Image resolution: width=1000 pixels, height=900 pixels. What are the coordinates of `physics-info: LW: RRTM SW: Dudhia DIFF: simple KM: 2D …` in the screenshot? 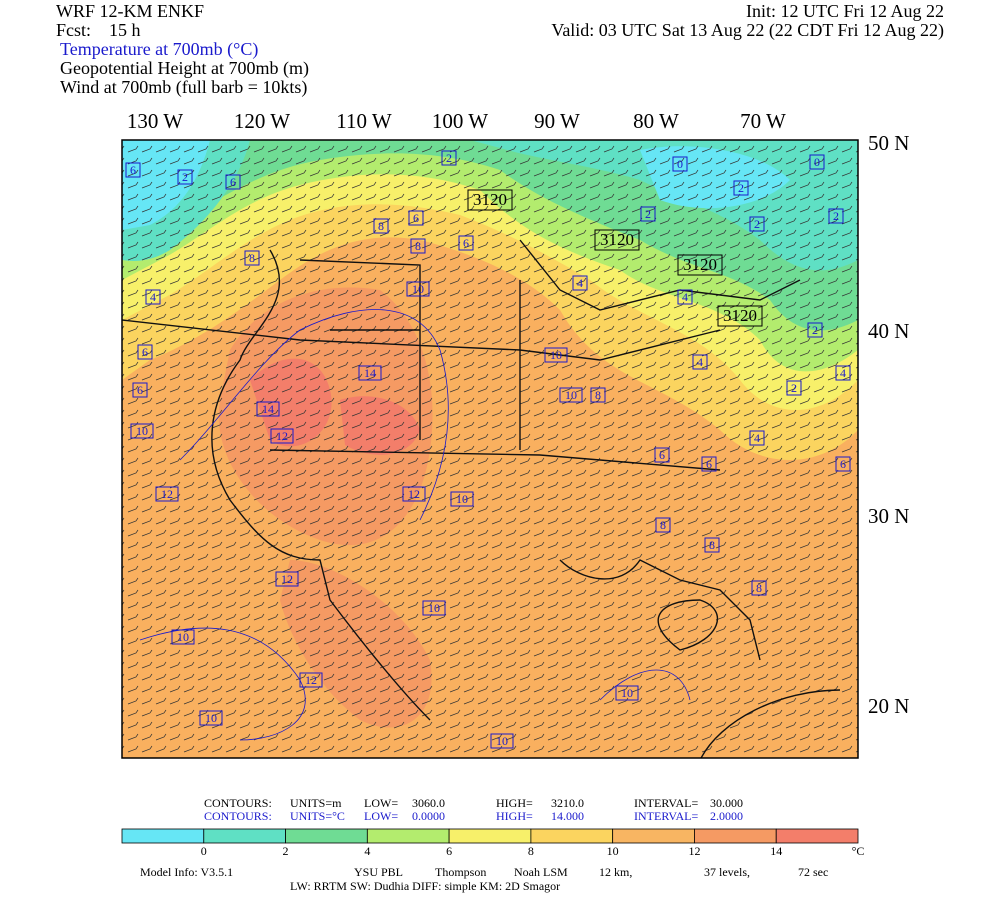 It's located at (425, 886).